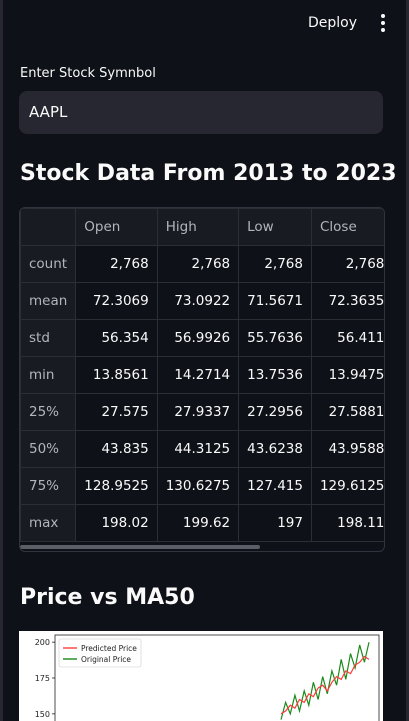 The height and width of the screenshot is (721, 409). Describe the element at coordinates (48, 227) in the screenshot. I see `table-corner-header` at that location.